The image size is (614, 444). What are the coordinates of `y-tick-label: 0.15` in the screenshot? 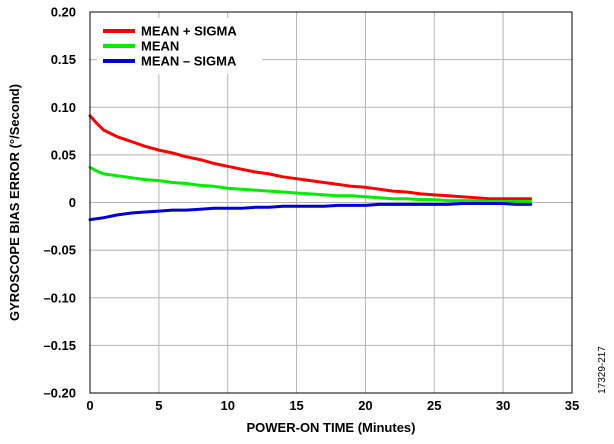 It's located at (63, 59).